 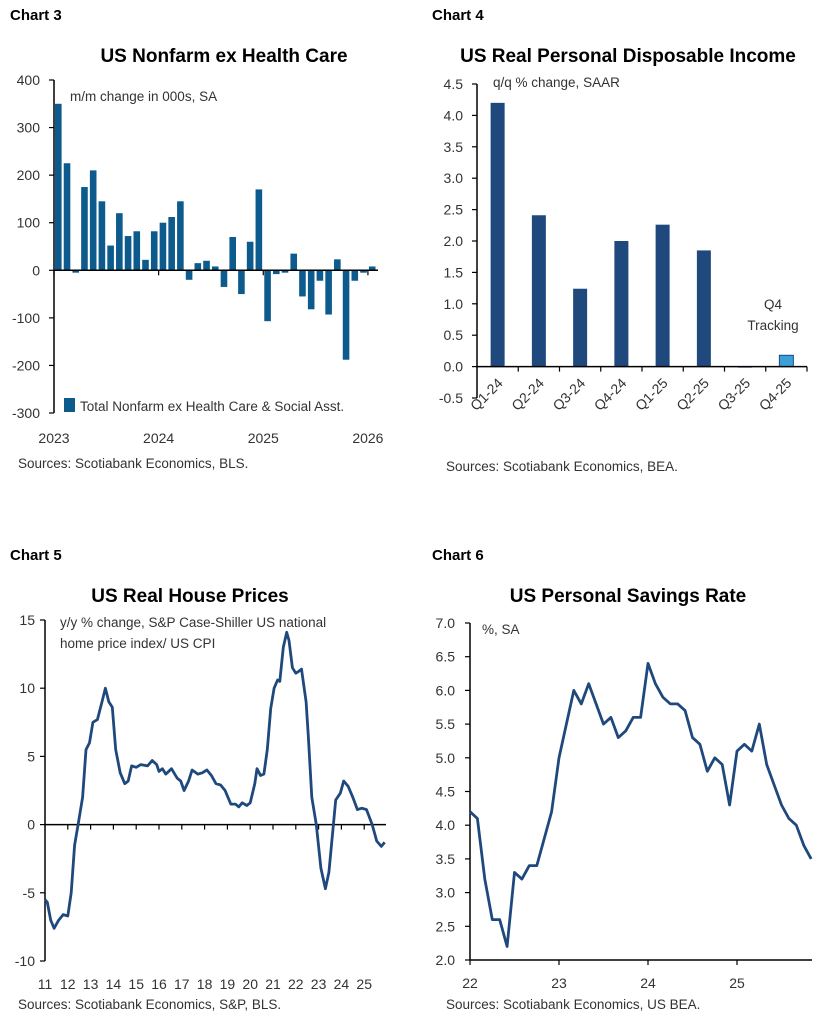 I want to click on x-tick-label: 19, so click(x=228, y=984).